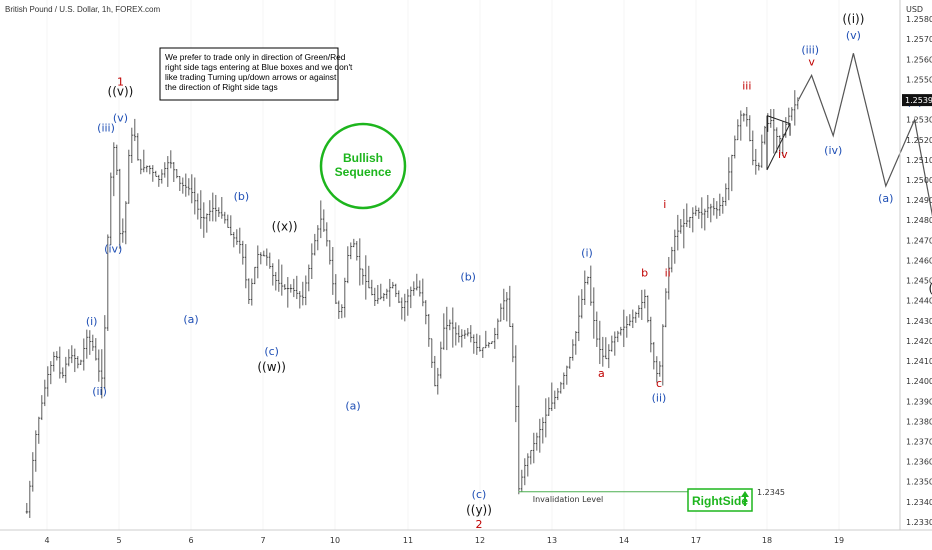  What do you see at coordinates (919, 220) in the screenshot?
I see `y-tick-label: 1.24800` at bounding box center [919, 220].